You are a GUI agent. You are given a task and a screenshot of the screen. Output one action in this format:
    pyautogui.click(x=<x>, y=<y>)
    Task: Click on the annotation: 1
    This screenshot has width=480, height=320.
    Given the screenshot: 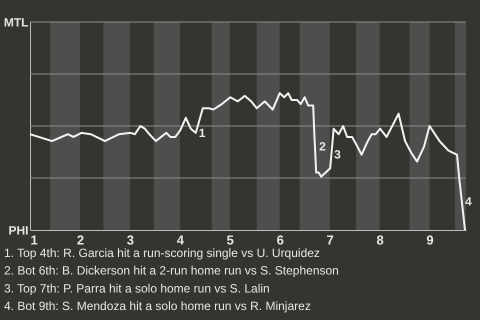 What is the action you would take?
    pyautogui.click(x=202, y=133)
    